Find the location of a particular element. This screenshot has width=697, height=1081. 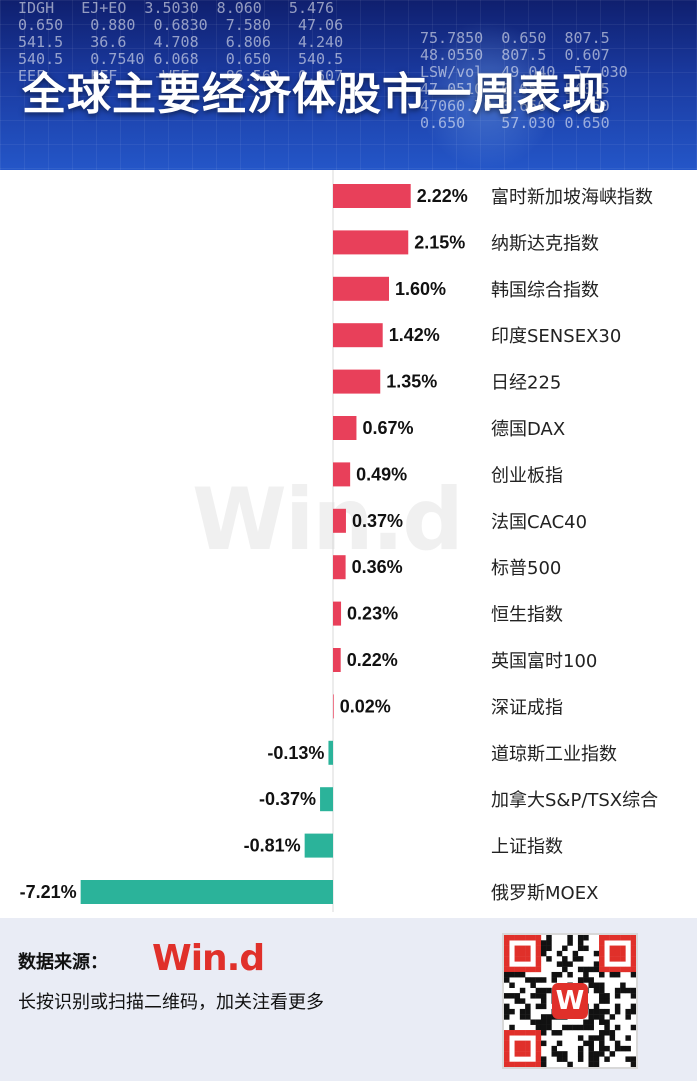

data-label: -7.21% is located at coordinates (48, 892).